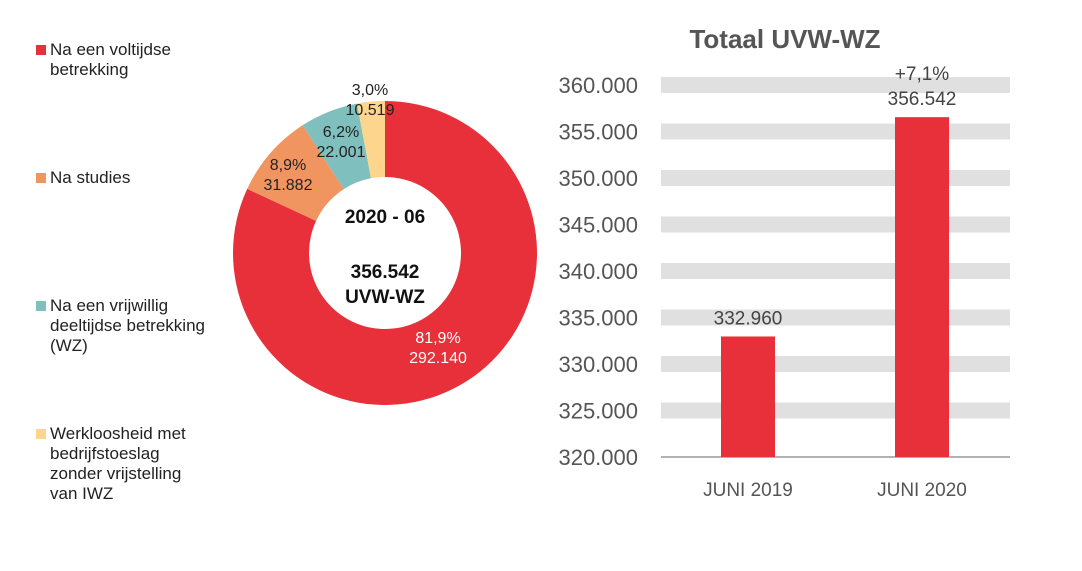 Image resolution: width=1082 pixels, height=571 pixels. I want to click on donut-center-total: 356.542, so click(385, 272).